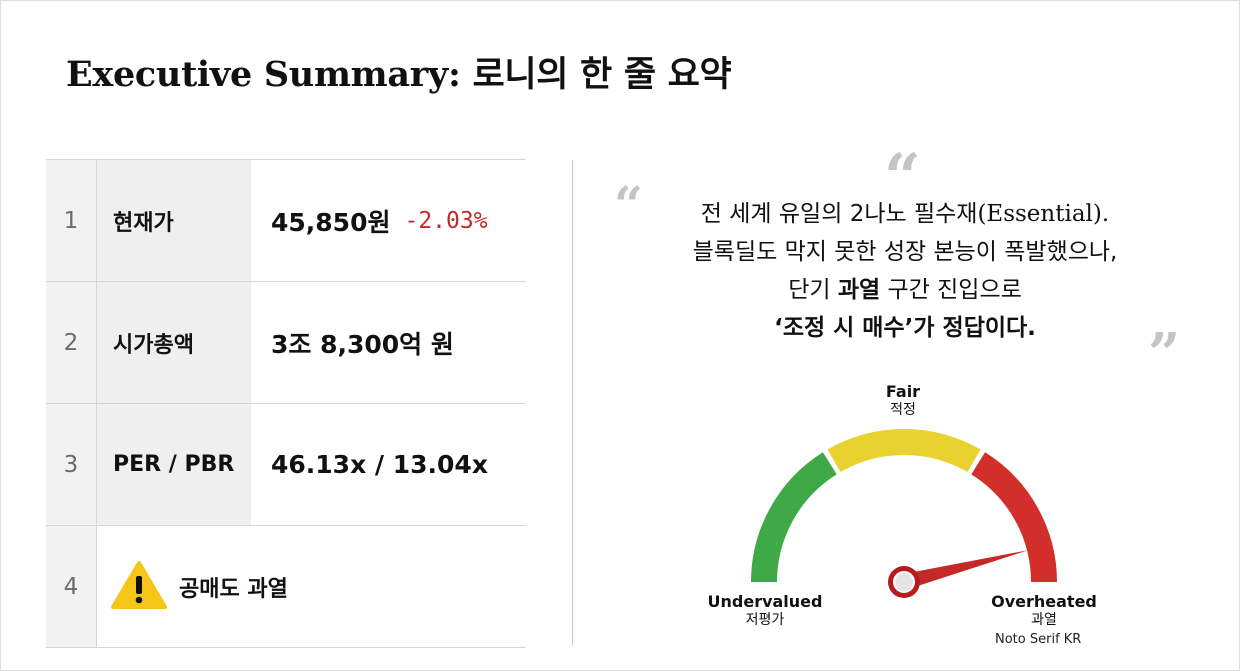 Image resolution: width=1240 pixels, height=671 pixels. What do you see at coordinates (905, 290) in the screenshot?
I see `quote-line: 단기 과열 구간 진입으로` at bounding box center [905, 290].